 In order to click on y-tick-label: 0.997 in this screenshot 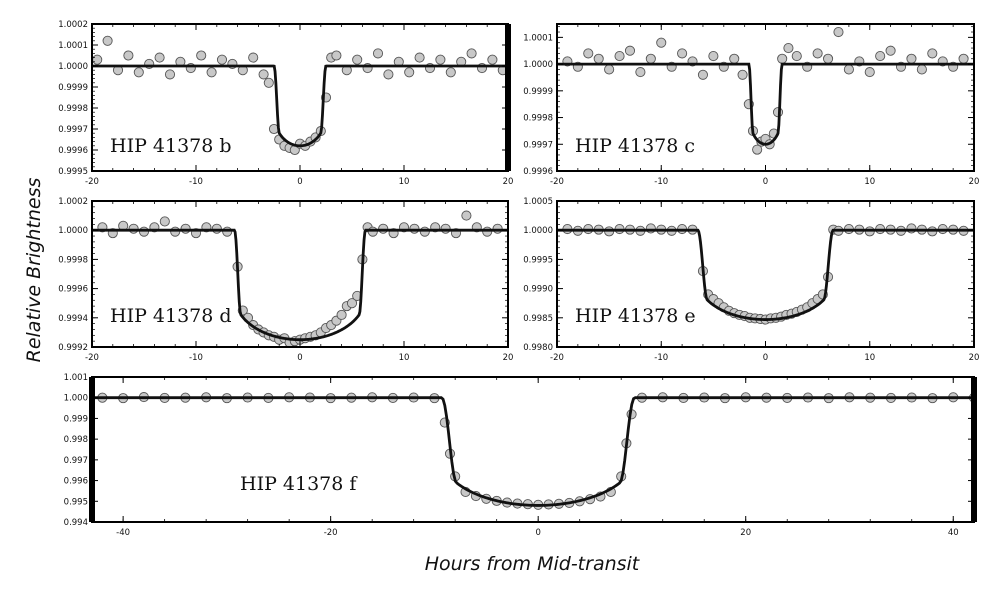, I will do `click(76, 461)`.